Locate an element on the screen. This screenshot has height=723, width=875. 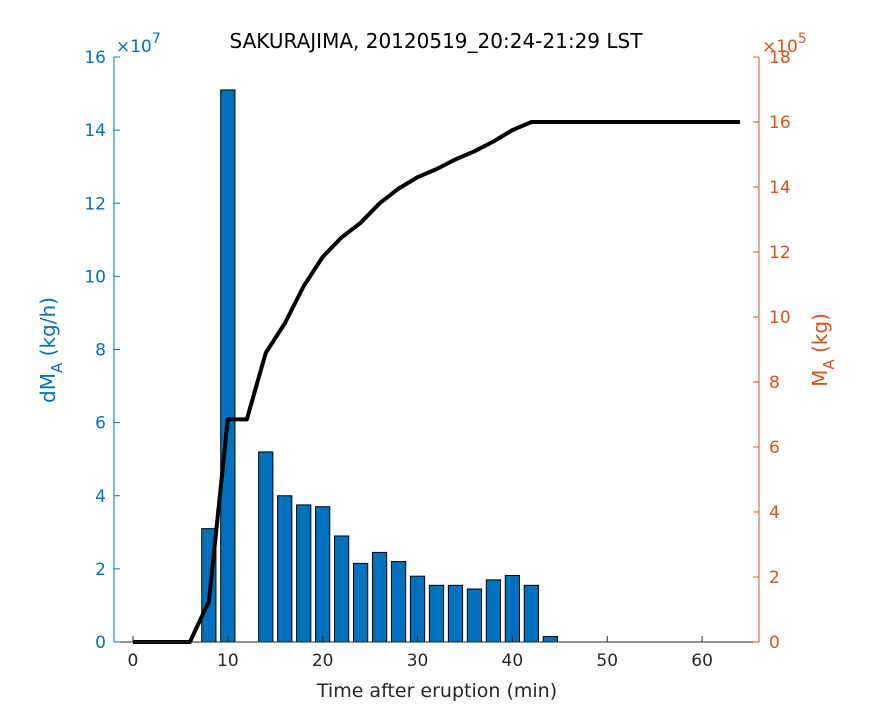
right-tick-label-8: 8 is located at coordinates (774, 383).